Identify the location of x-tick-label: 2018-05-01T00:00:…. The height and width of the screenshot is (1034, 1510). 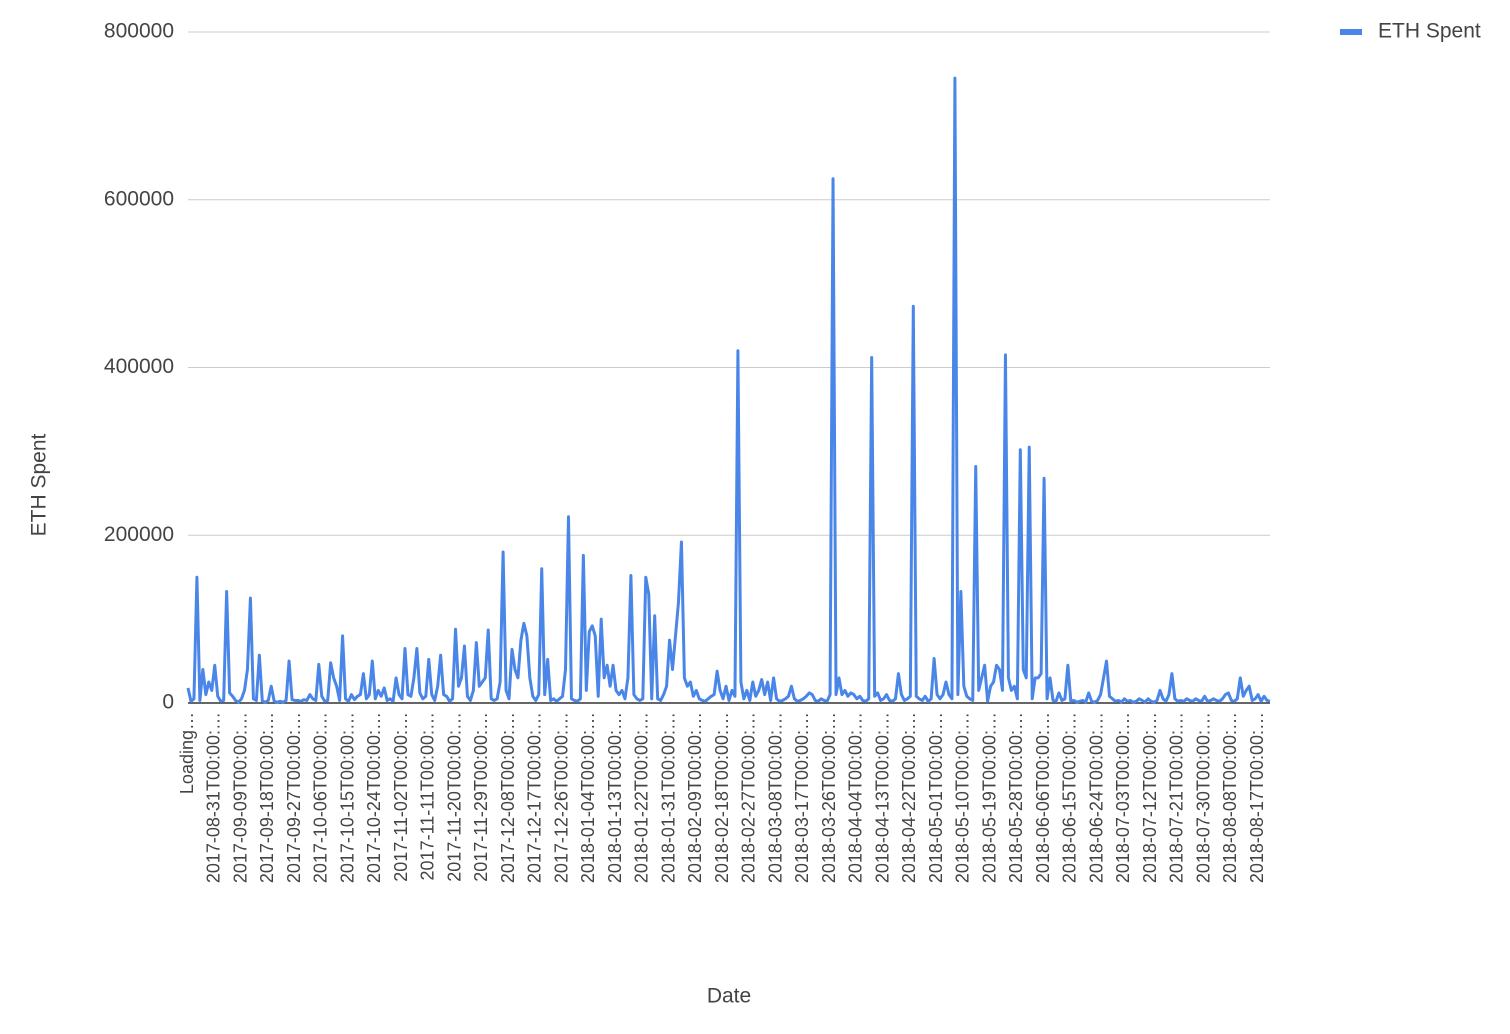
(936, 797).